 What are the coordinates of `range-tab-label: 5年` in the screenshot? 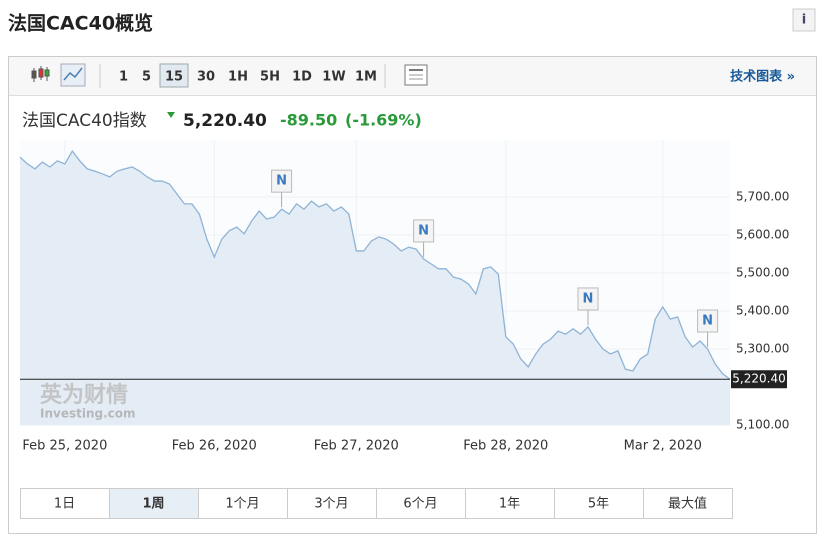 It's located at (598, 504).